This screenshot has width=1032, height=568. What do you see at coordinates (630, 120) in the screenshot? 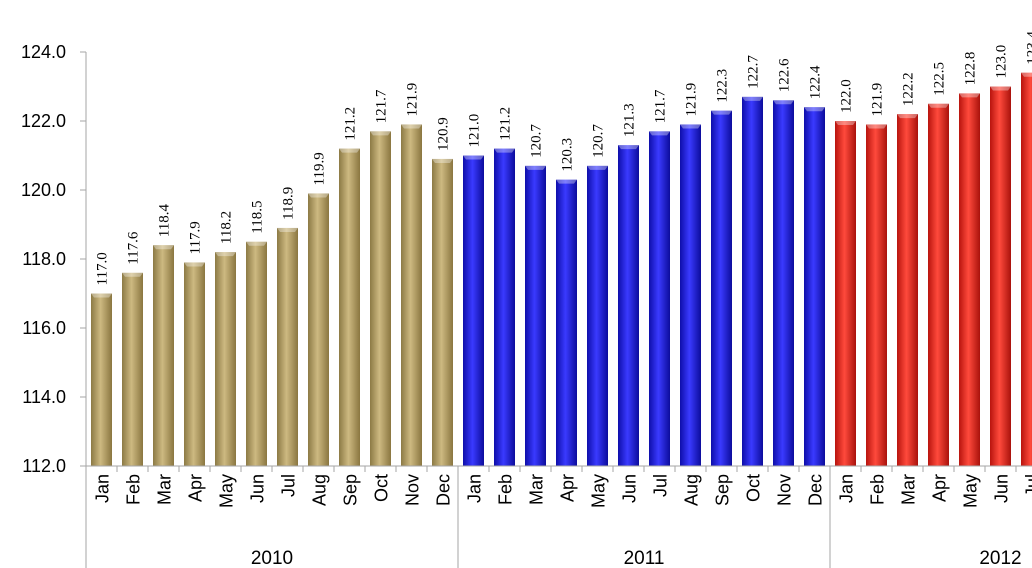
I see `data-label: 121.3` at bounding box center [630, 120].